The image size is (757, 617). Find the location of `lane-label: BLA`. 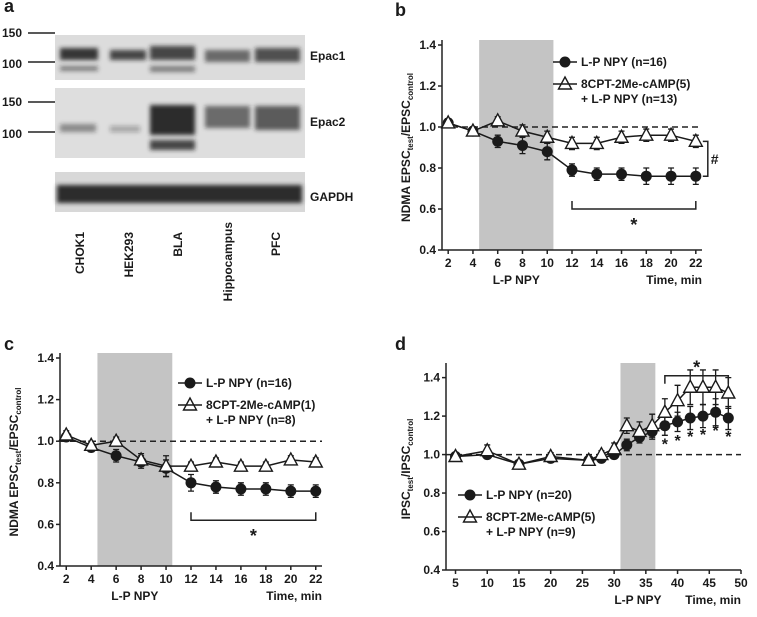

lane-label: BLA is located at coordinates (178, 244).